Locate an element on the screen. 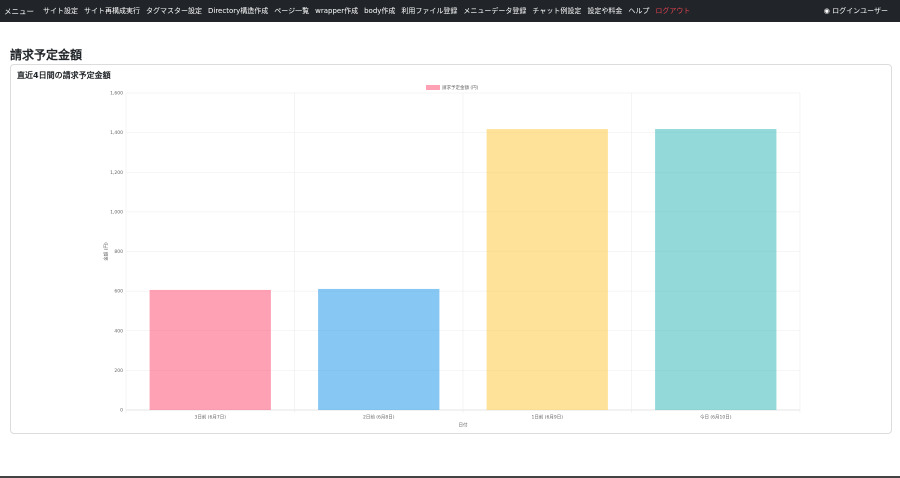 This screenshot has width=900, height=478. nav-link: 利用ファイル登録 is located at coordinates (429, 11).